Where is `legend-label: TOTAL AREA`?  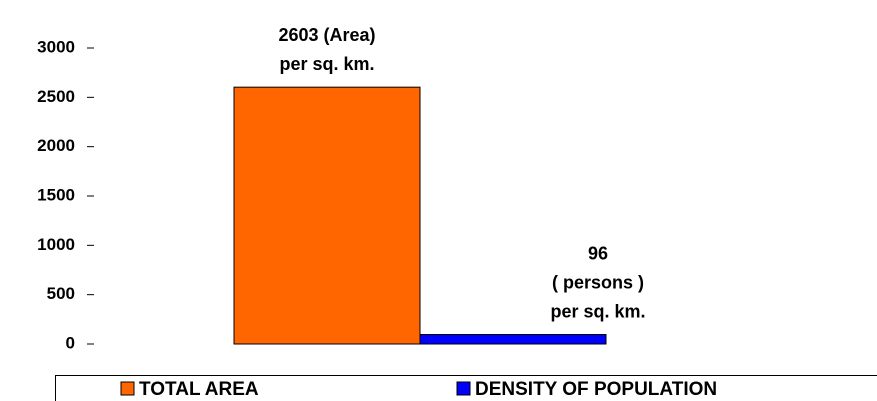 legend-label: TOTAL AREA is located at coordinates (199, 389).